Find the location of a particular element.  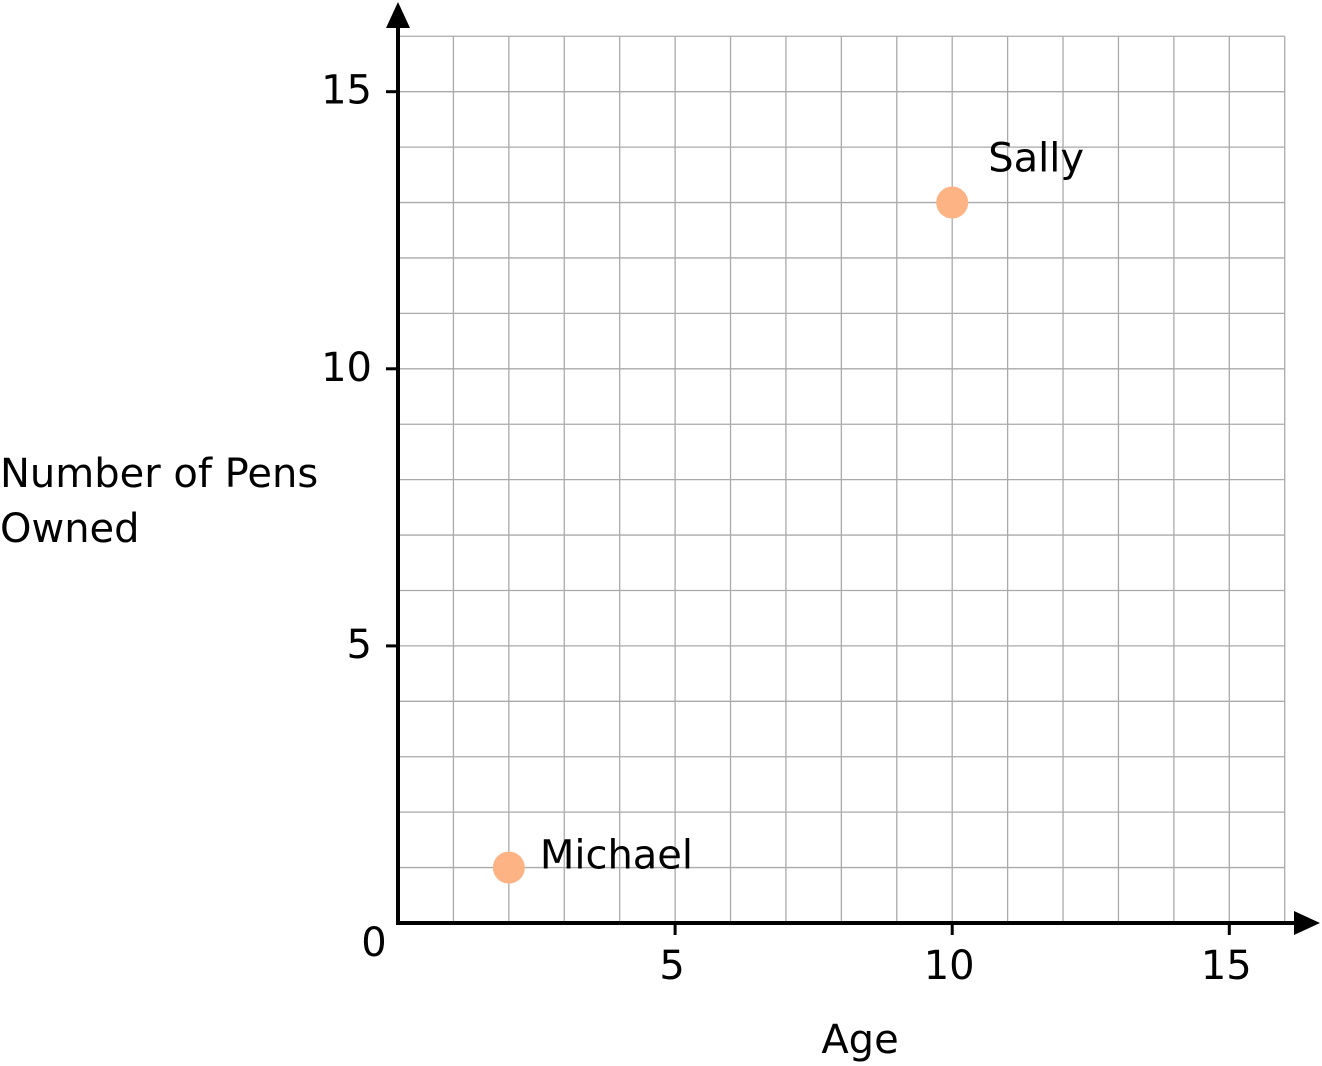

x-tick-label: 5 is located at coordinates (671, 966).